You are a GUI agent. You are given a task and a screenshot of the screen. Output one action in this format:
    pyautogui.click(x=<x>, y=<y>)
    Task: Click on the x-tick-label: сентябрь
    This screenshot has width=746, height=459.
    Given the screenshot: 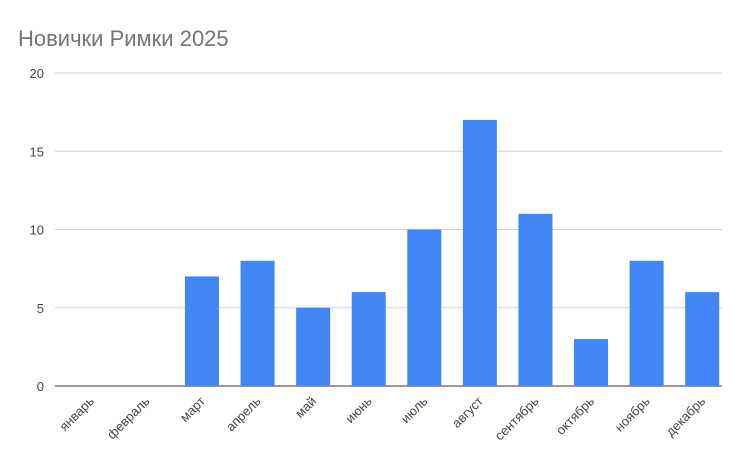 What is the action you would take?
    pyautogui.click(x=517, y=418)
    